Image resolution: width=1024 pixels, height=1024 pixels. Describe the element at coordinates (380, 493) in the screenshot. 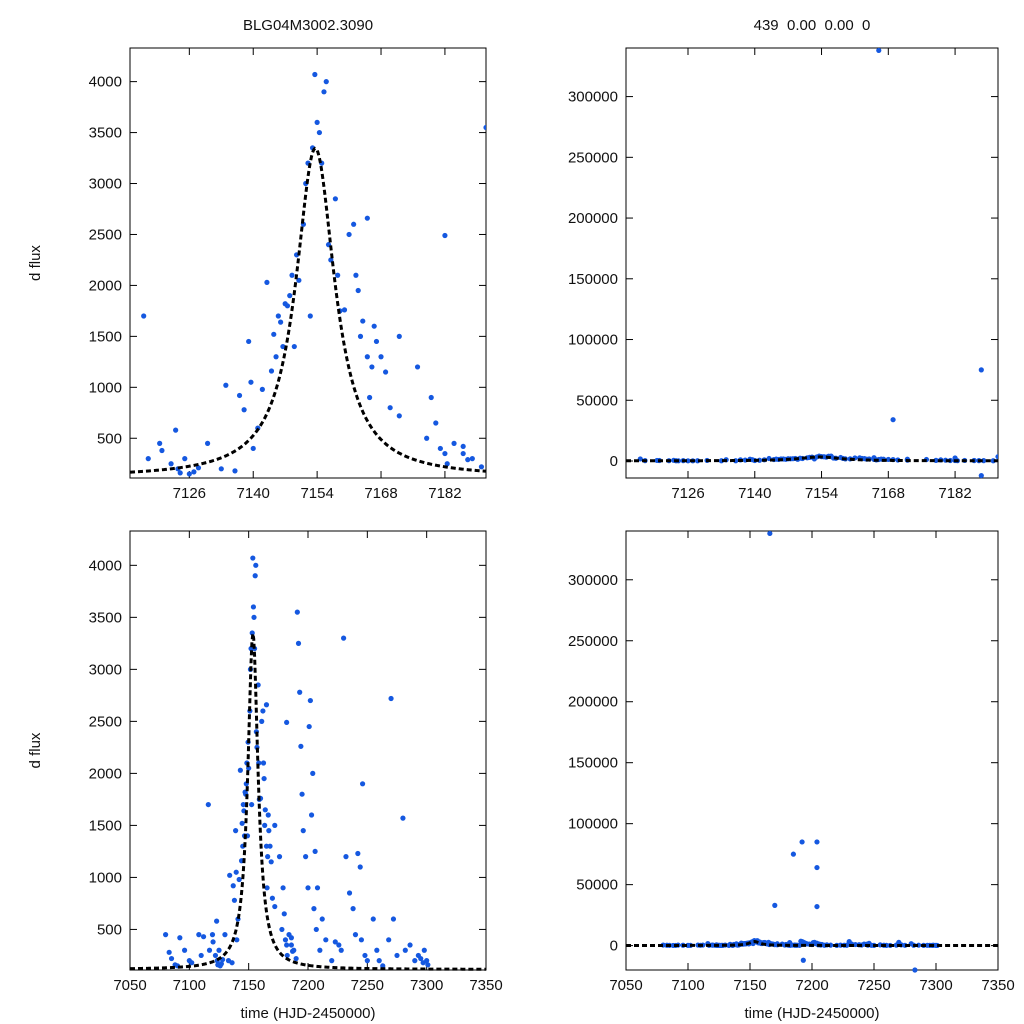

I see `x-tick-label: 7168` at that location.